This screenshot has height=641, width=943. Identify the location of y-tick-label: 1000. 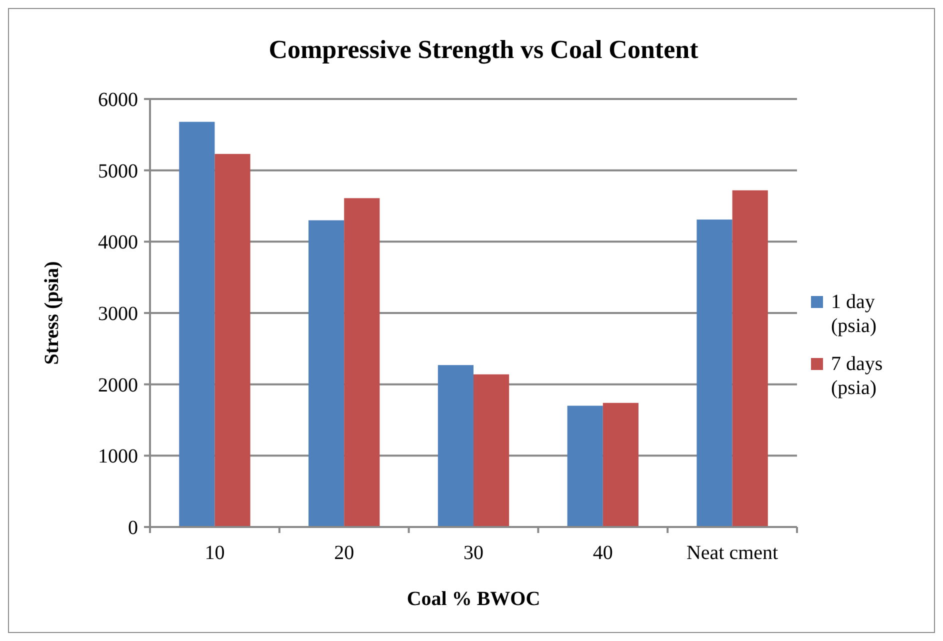
(118, 457).